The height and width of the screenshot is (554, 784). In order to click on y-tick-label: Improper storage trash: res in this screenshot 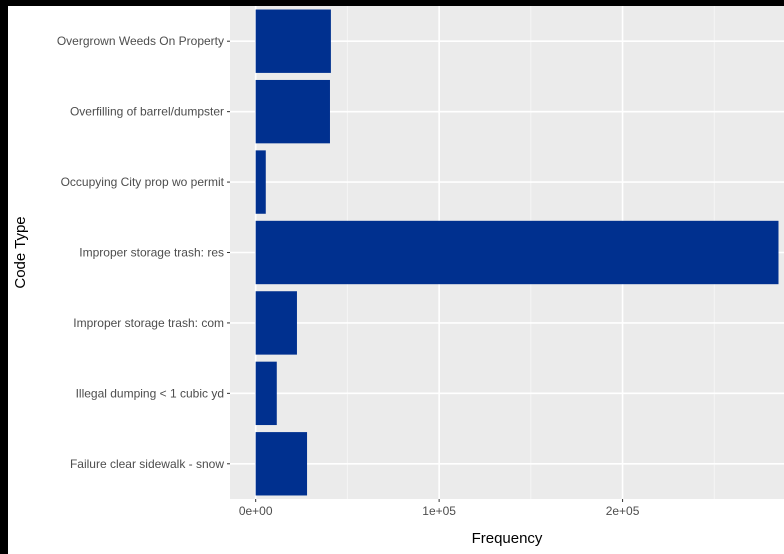, I will do `click(151, 253)`.